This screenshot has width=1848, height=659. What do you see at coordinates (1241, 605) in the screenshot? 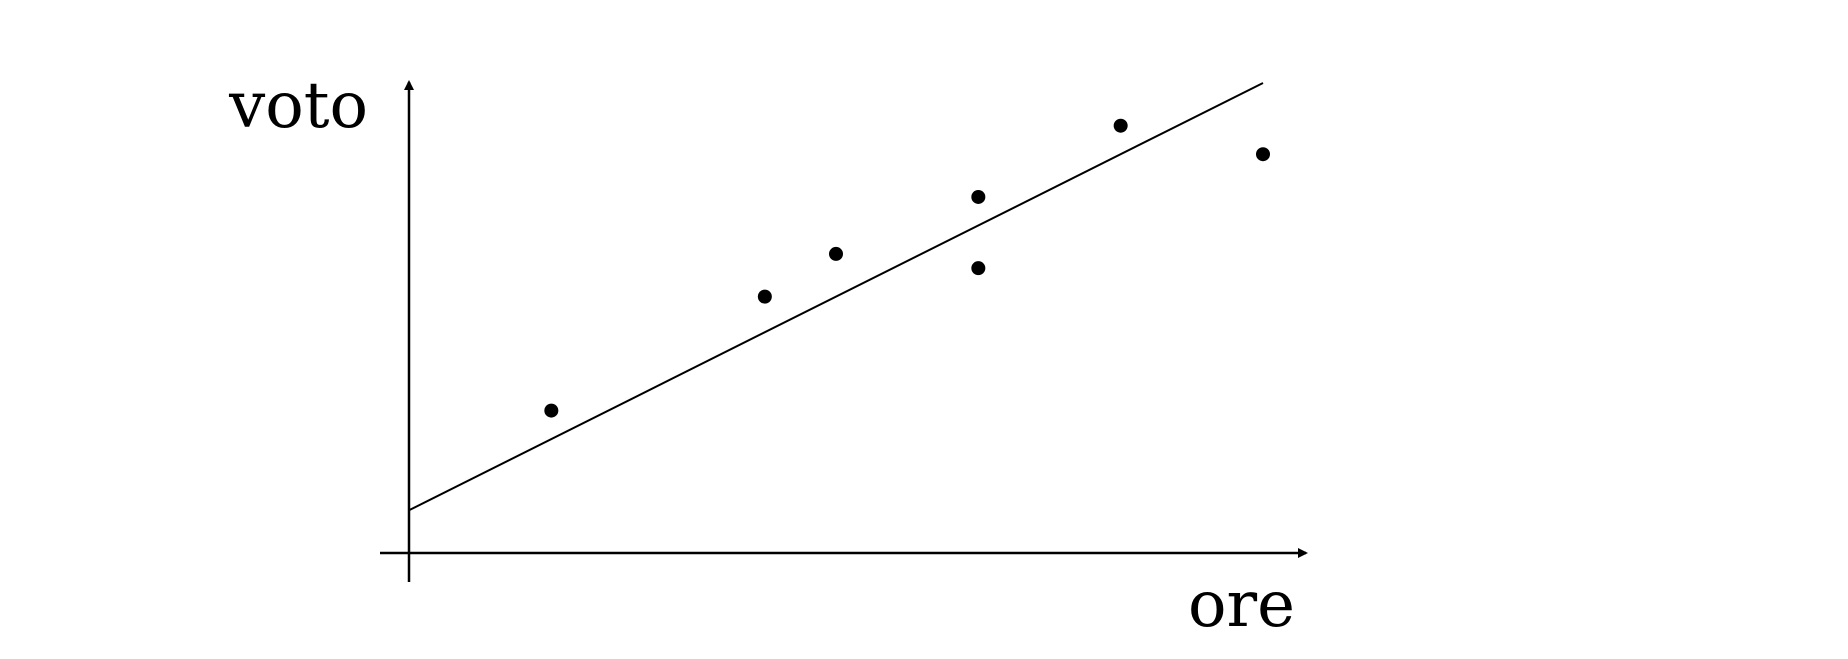
I see `x-axis-title: ore` at bounding box center [1241, 605].